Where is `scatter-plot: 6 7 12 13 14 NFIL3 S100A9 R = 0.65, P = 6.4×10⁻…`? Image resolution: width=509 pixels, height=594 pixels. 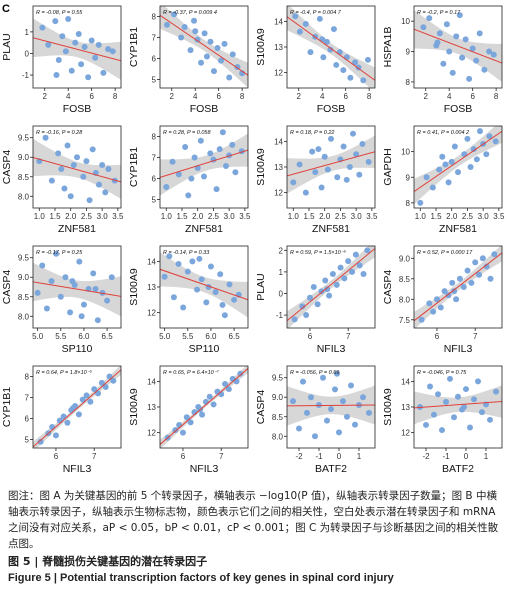
scatter-plot: 6 7 12 13 14 NFIL3 S100A9 R = 0.65, P = 6.4×10⁻… is located at coordinates (188, 420).